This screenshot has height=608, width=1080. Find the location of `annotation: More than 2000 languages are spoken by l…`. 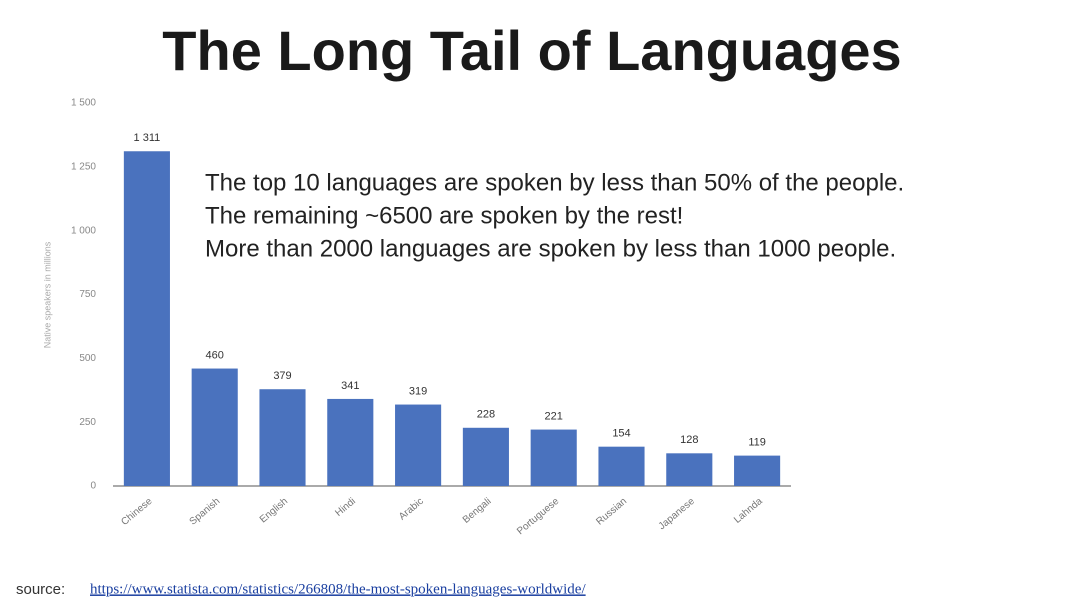

annotation: More than 2000 languages are spoken by l… is located at coordinates (550, 248).